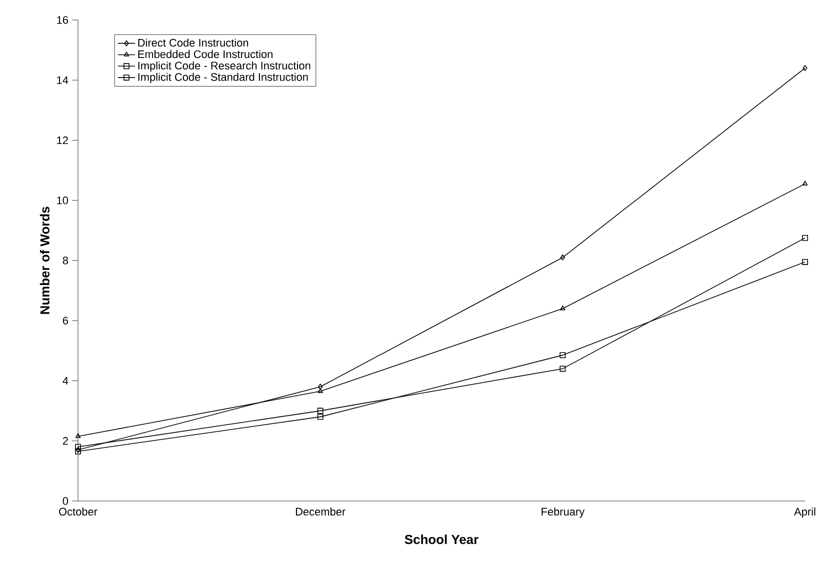  Describe the element at coordinates (224, 66) in the screenshot. I see `legend-label: Implicit Code - Research Instruction` at that location.